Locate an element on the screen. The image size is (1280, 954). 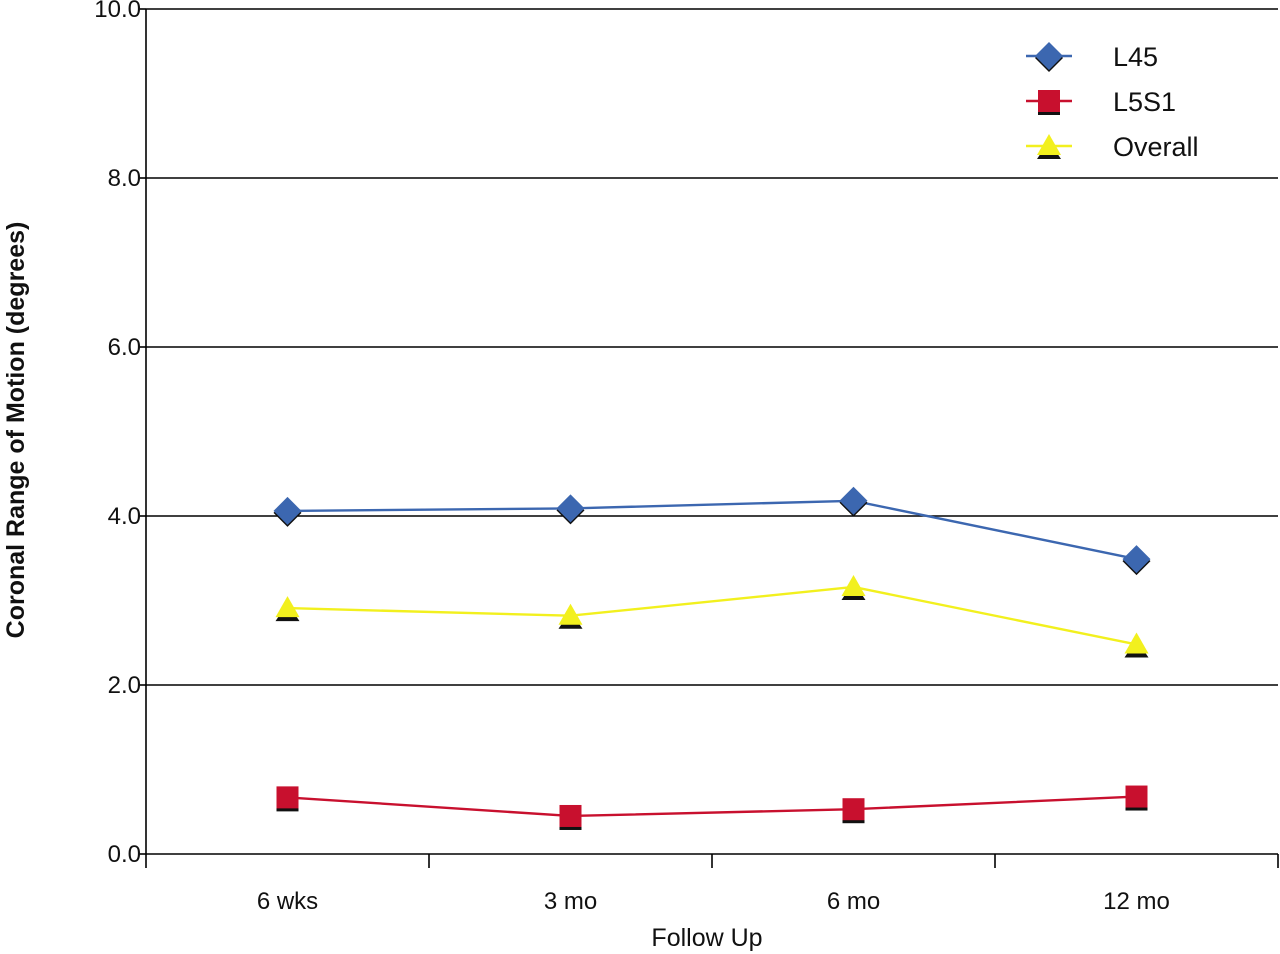
y-tick-label: 6.0 is located at coordinates (124, 347).